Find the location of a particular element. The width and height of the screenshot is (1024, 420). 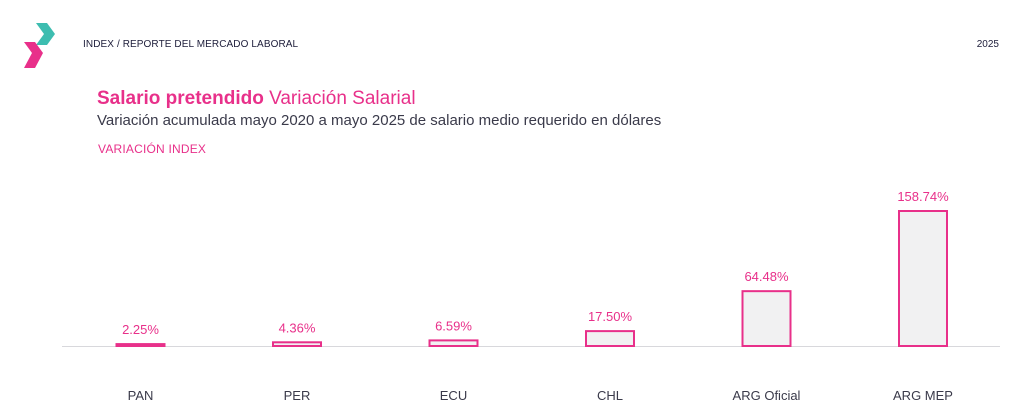

data-label: 6.59% is located at coordinates (453, 325).